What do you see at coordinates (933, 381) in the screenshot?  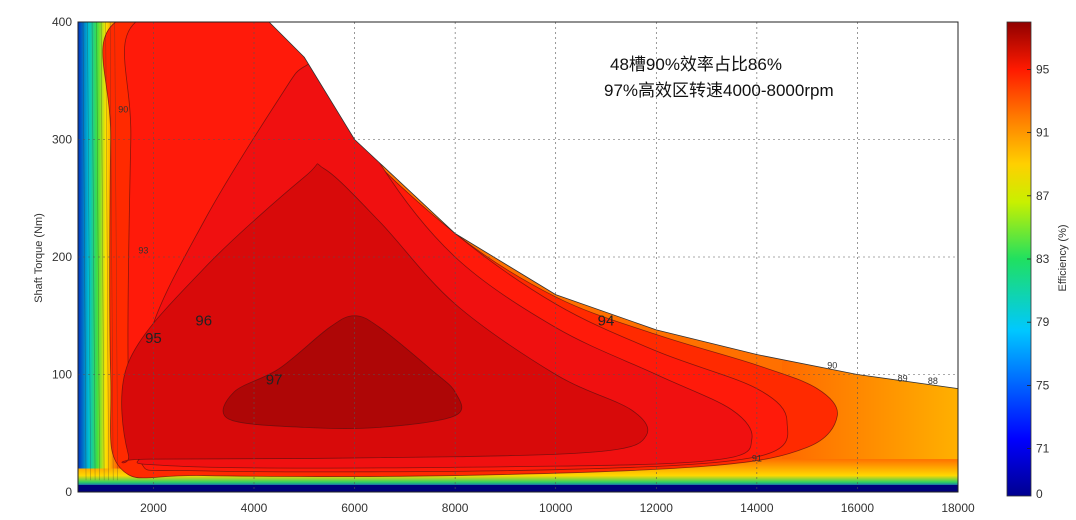 I see `contour-label: 88` at bounding box center [933, 381].